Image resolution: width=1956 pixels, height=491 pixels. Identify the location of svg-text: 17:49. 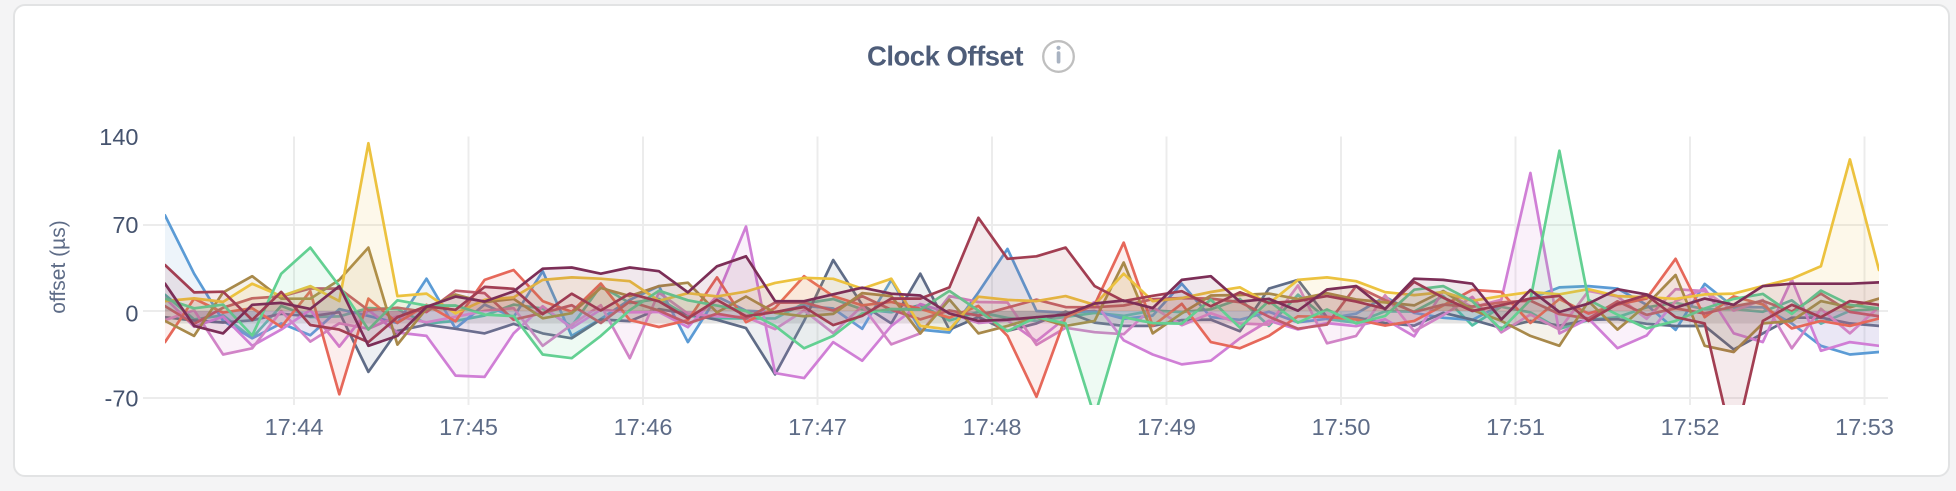
(1166, 427).